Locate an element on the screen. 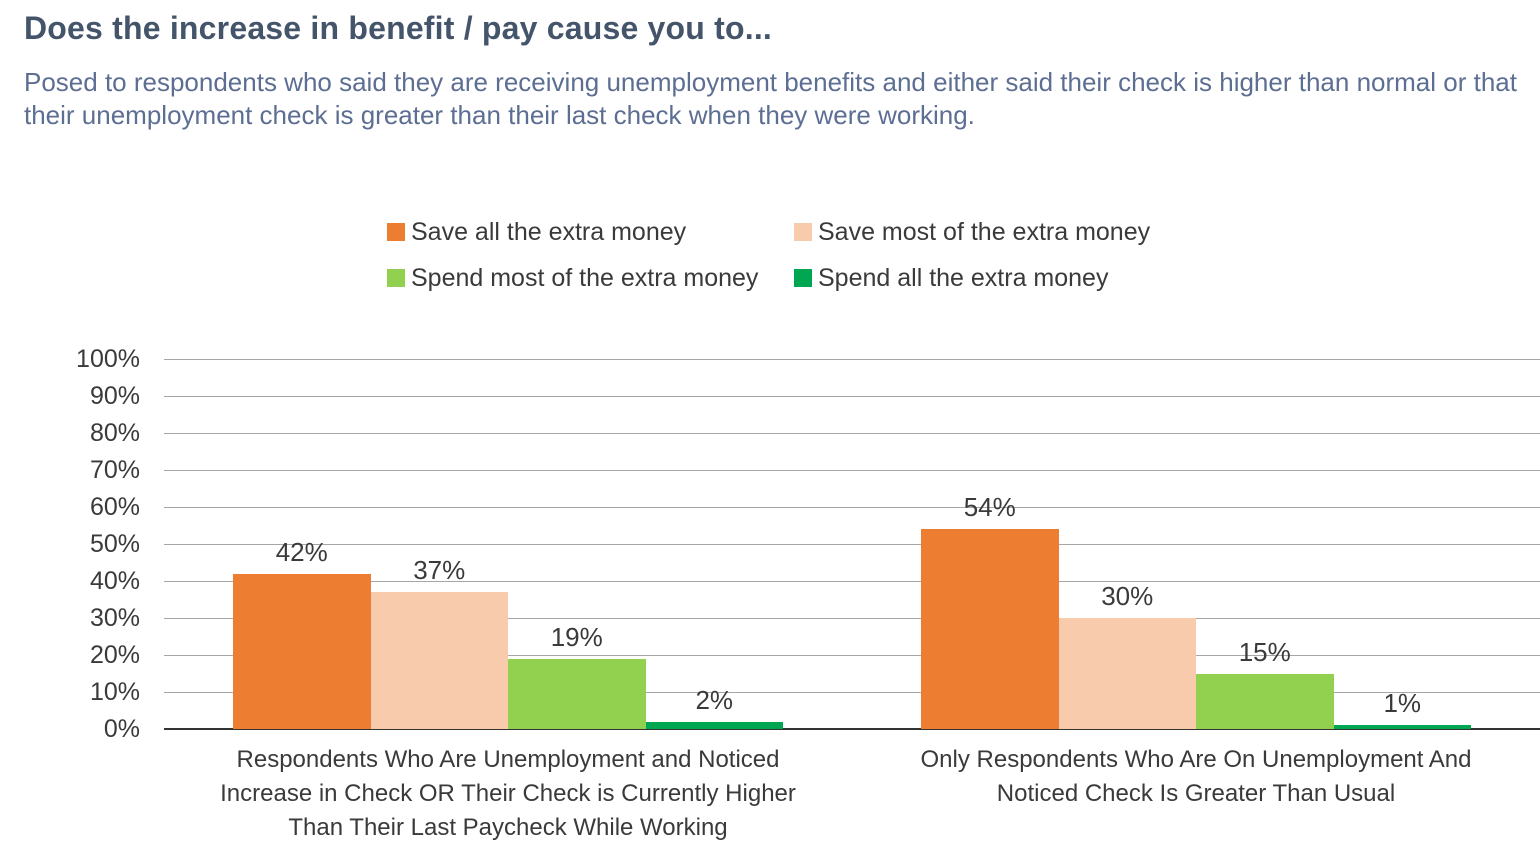 The width and height of the screenshot is (1540, 848). y-tick-label: 90% is located at coordinates (114, 396).